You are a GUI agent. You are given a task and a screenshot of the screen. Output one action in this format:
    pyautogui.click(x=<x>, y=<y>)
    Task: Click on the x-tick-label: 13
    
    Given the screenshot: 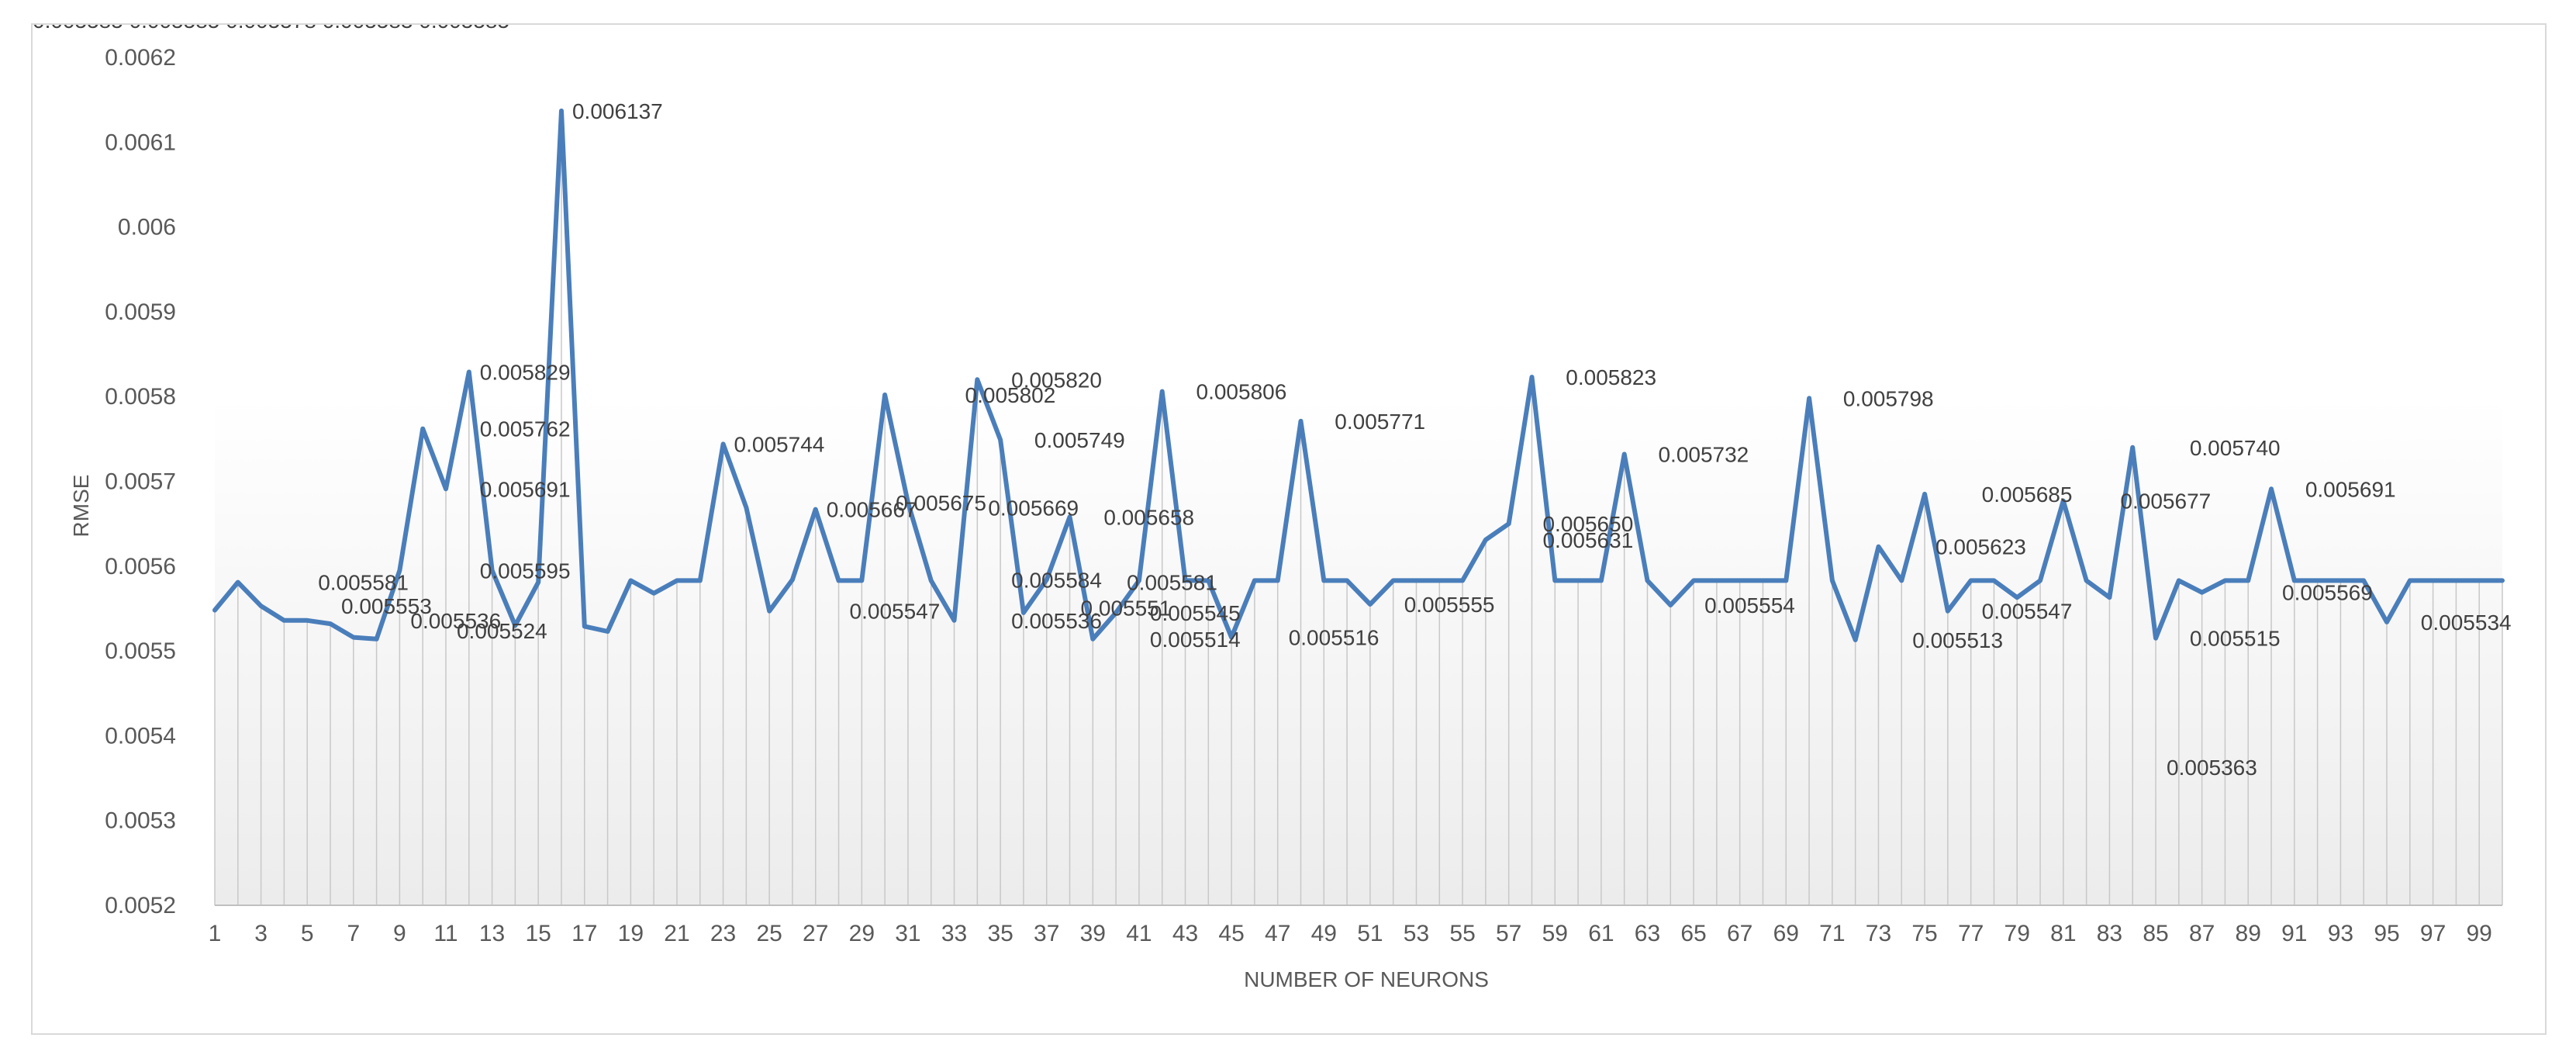 What is the action you would take?
    pyautogui.click(x=492, y=933)
    